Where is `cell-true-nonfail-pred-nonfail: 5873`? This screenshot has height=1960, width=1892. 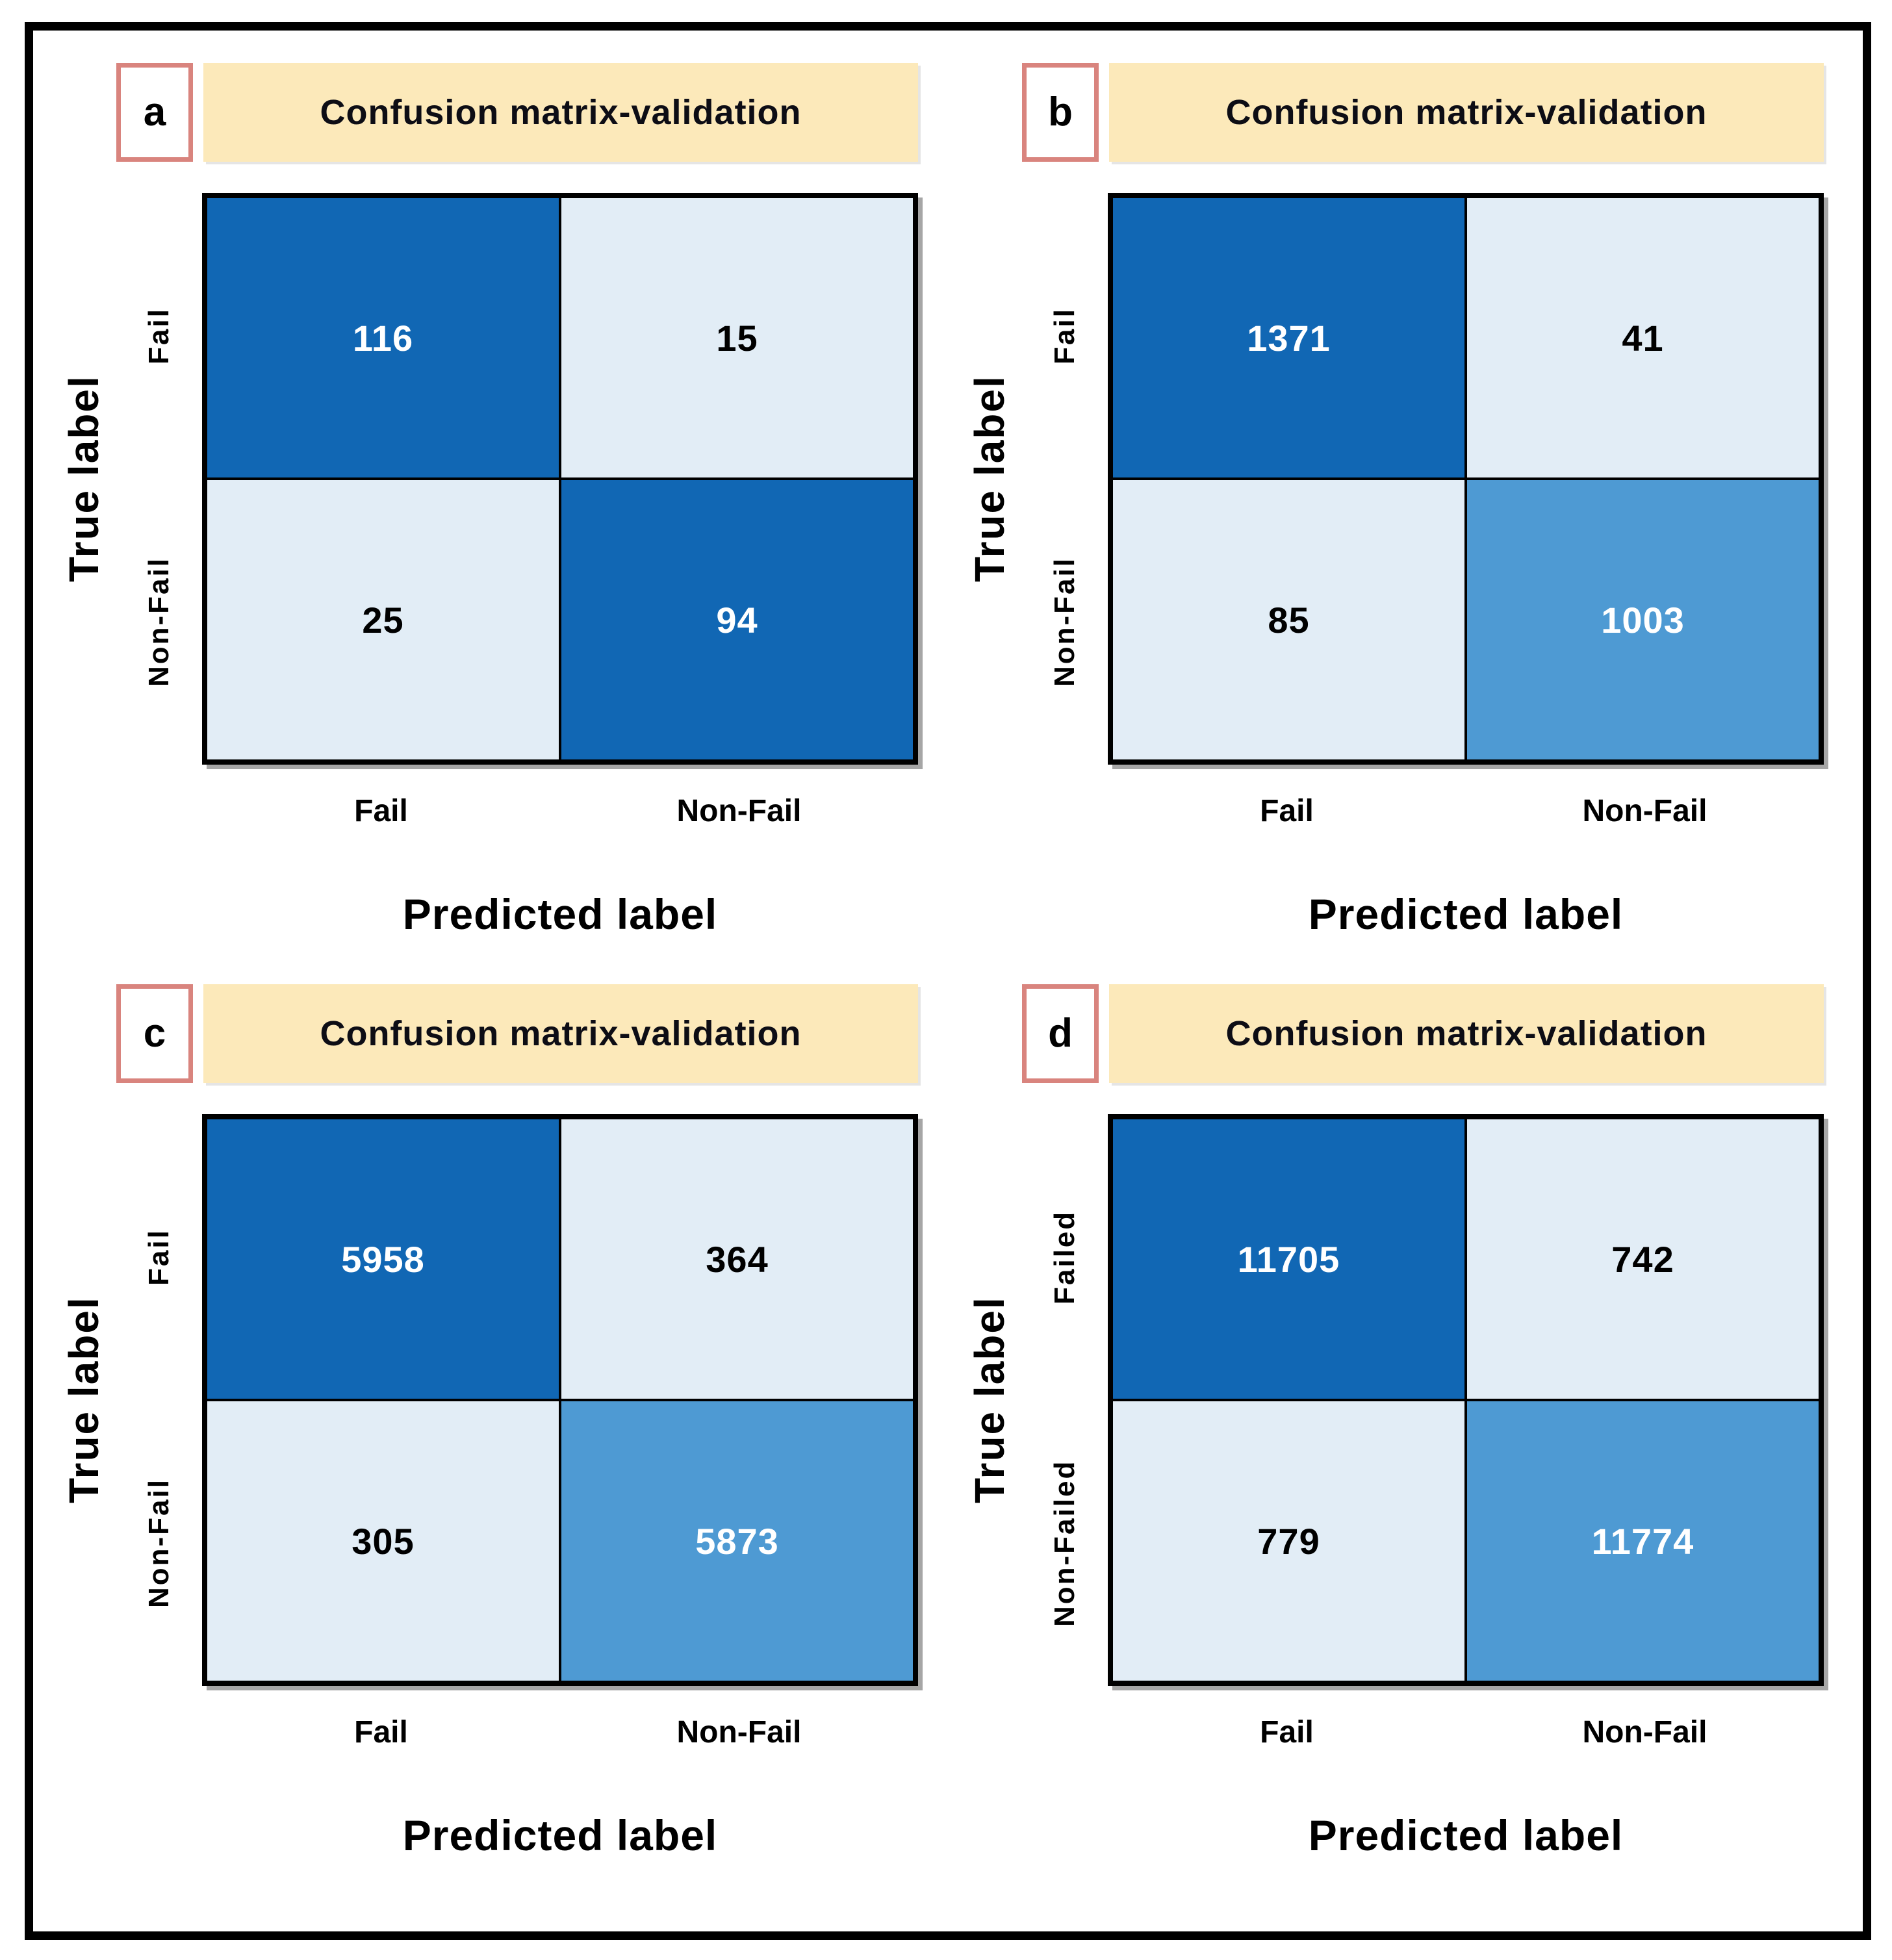
cell-true-nonfail-pred-nonfail: 5873 is located at coordinates (737, 1541).